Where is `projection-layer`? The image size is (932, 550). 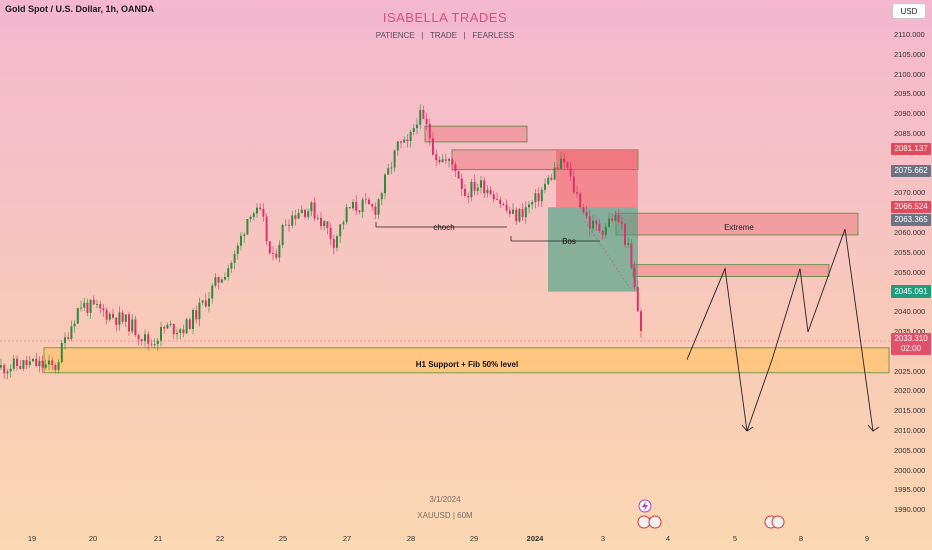 projection-layer is located at coordinates (732, 326).